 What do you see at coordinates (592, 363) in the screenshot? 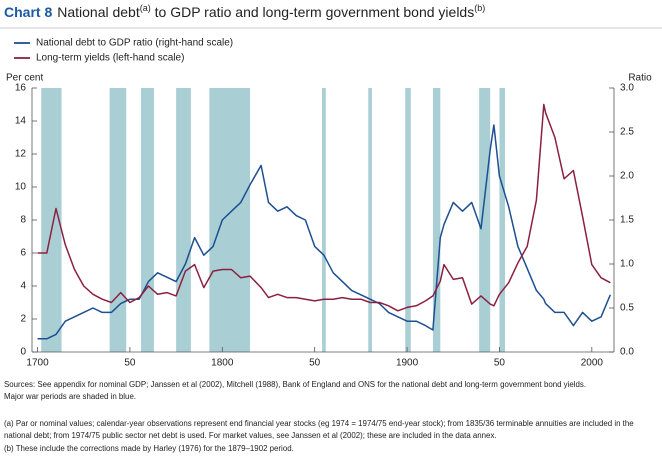
I see `x-tick-label: 2000` at bounding box center [592, 363].